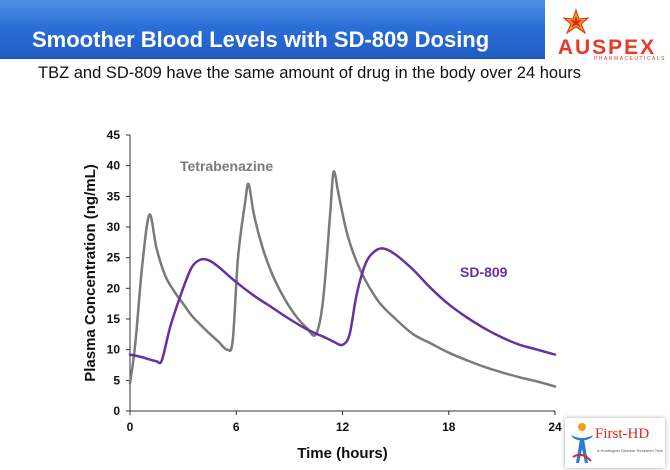 This screenshot has height=470, width=670. Describe the element at coordinates (622, 434) in the screenshot. I see `first-hd-name: First-HD` at that location.